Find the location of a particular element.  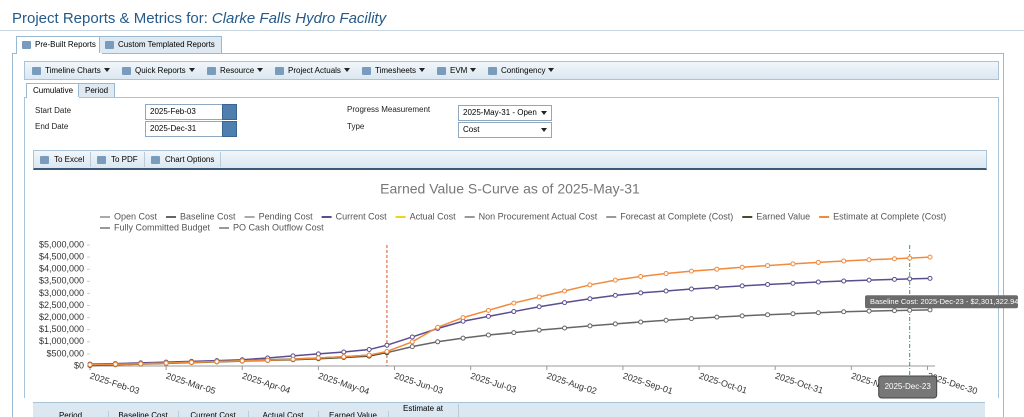

column-header: Current Cost is located at coordinates (213, 414).